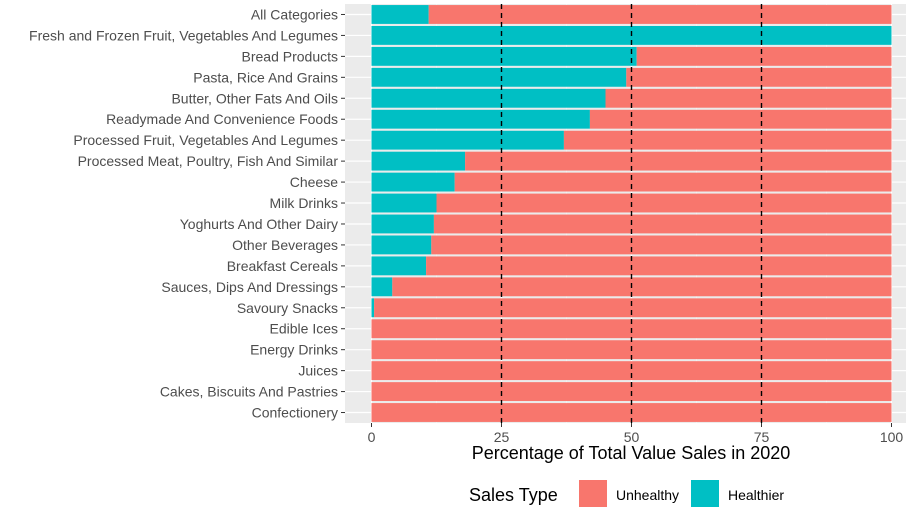 The image size is (909, 507). Describe the element at coordinates (222, 119) in the screenshot. I see `y-tick-label: Readymade And Convenience Foods` at that location.